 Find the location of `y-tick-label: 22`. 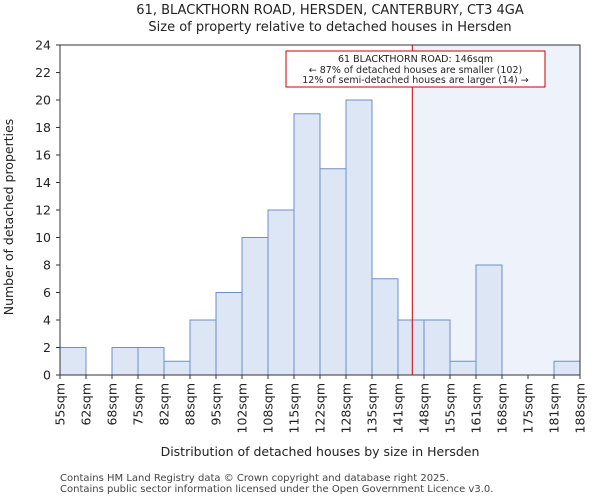

y-tick-label: 22 is located at coordinates (43, 72).